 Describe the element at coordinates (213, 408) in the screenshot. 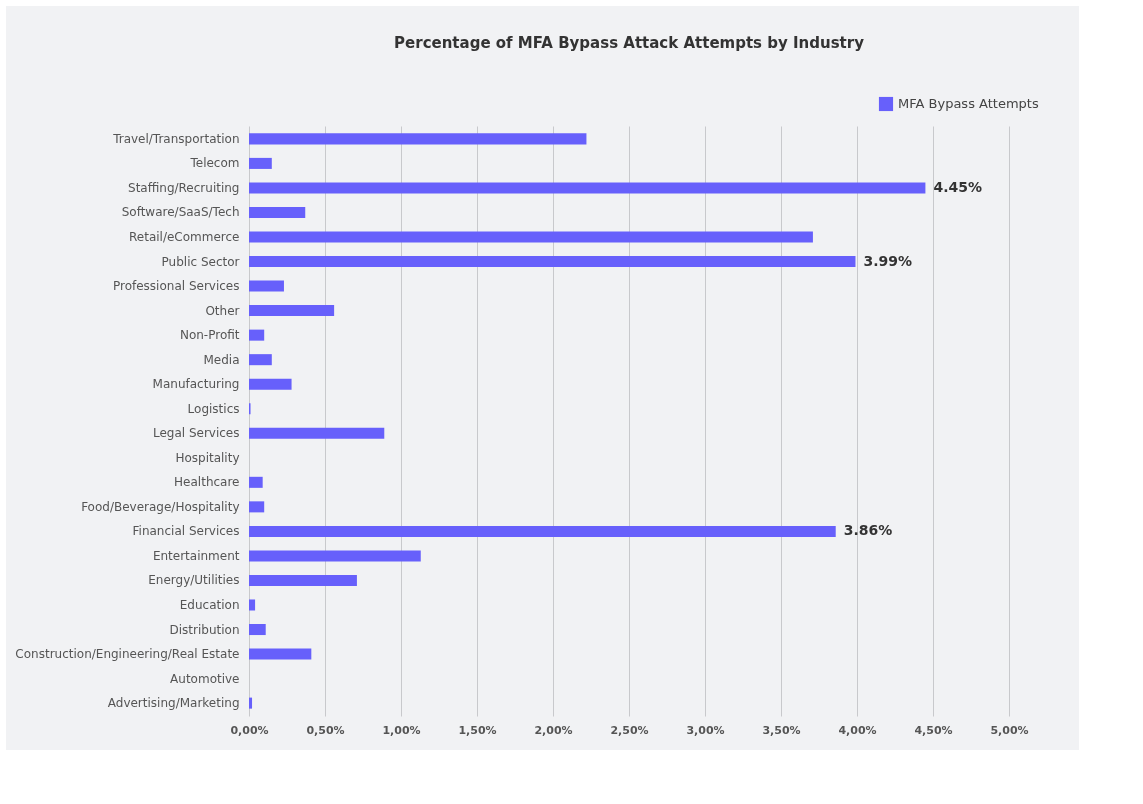

I see `y-tick-label: Logistics` at that location.